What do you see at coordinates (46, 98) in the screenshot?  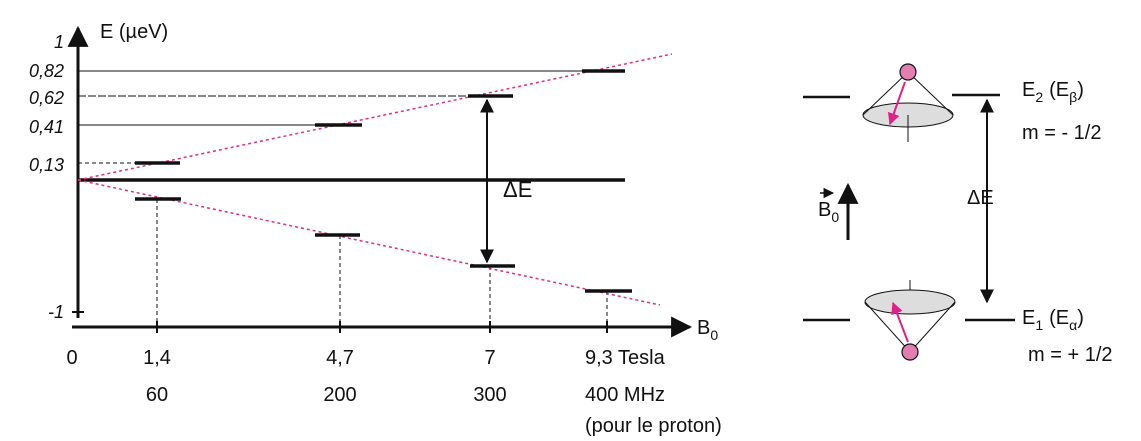 I see `y-tick-label: 0,62` at bounding box center [46, 98].